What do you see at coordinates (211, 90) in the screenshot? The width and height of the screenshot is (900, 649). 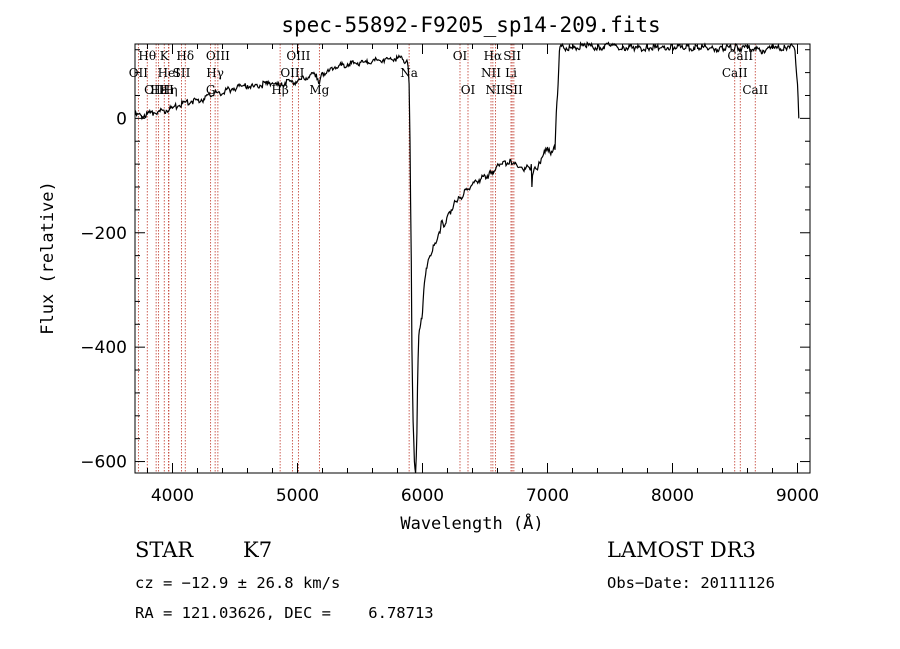 I see `line-marker-label: G` at bounding box center [211, 90].